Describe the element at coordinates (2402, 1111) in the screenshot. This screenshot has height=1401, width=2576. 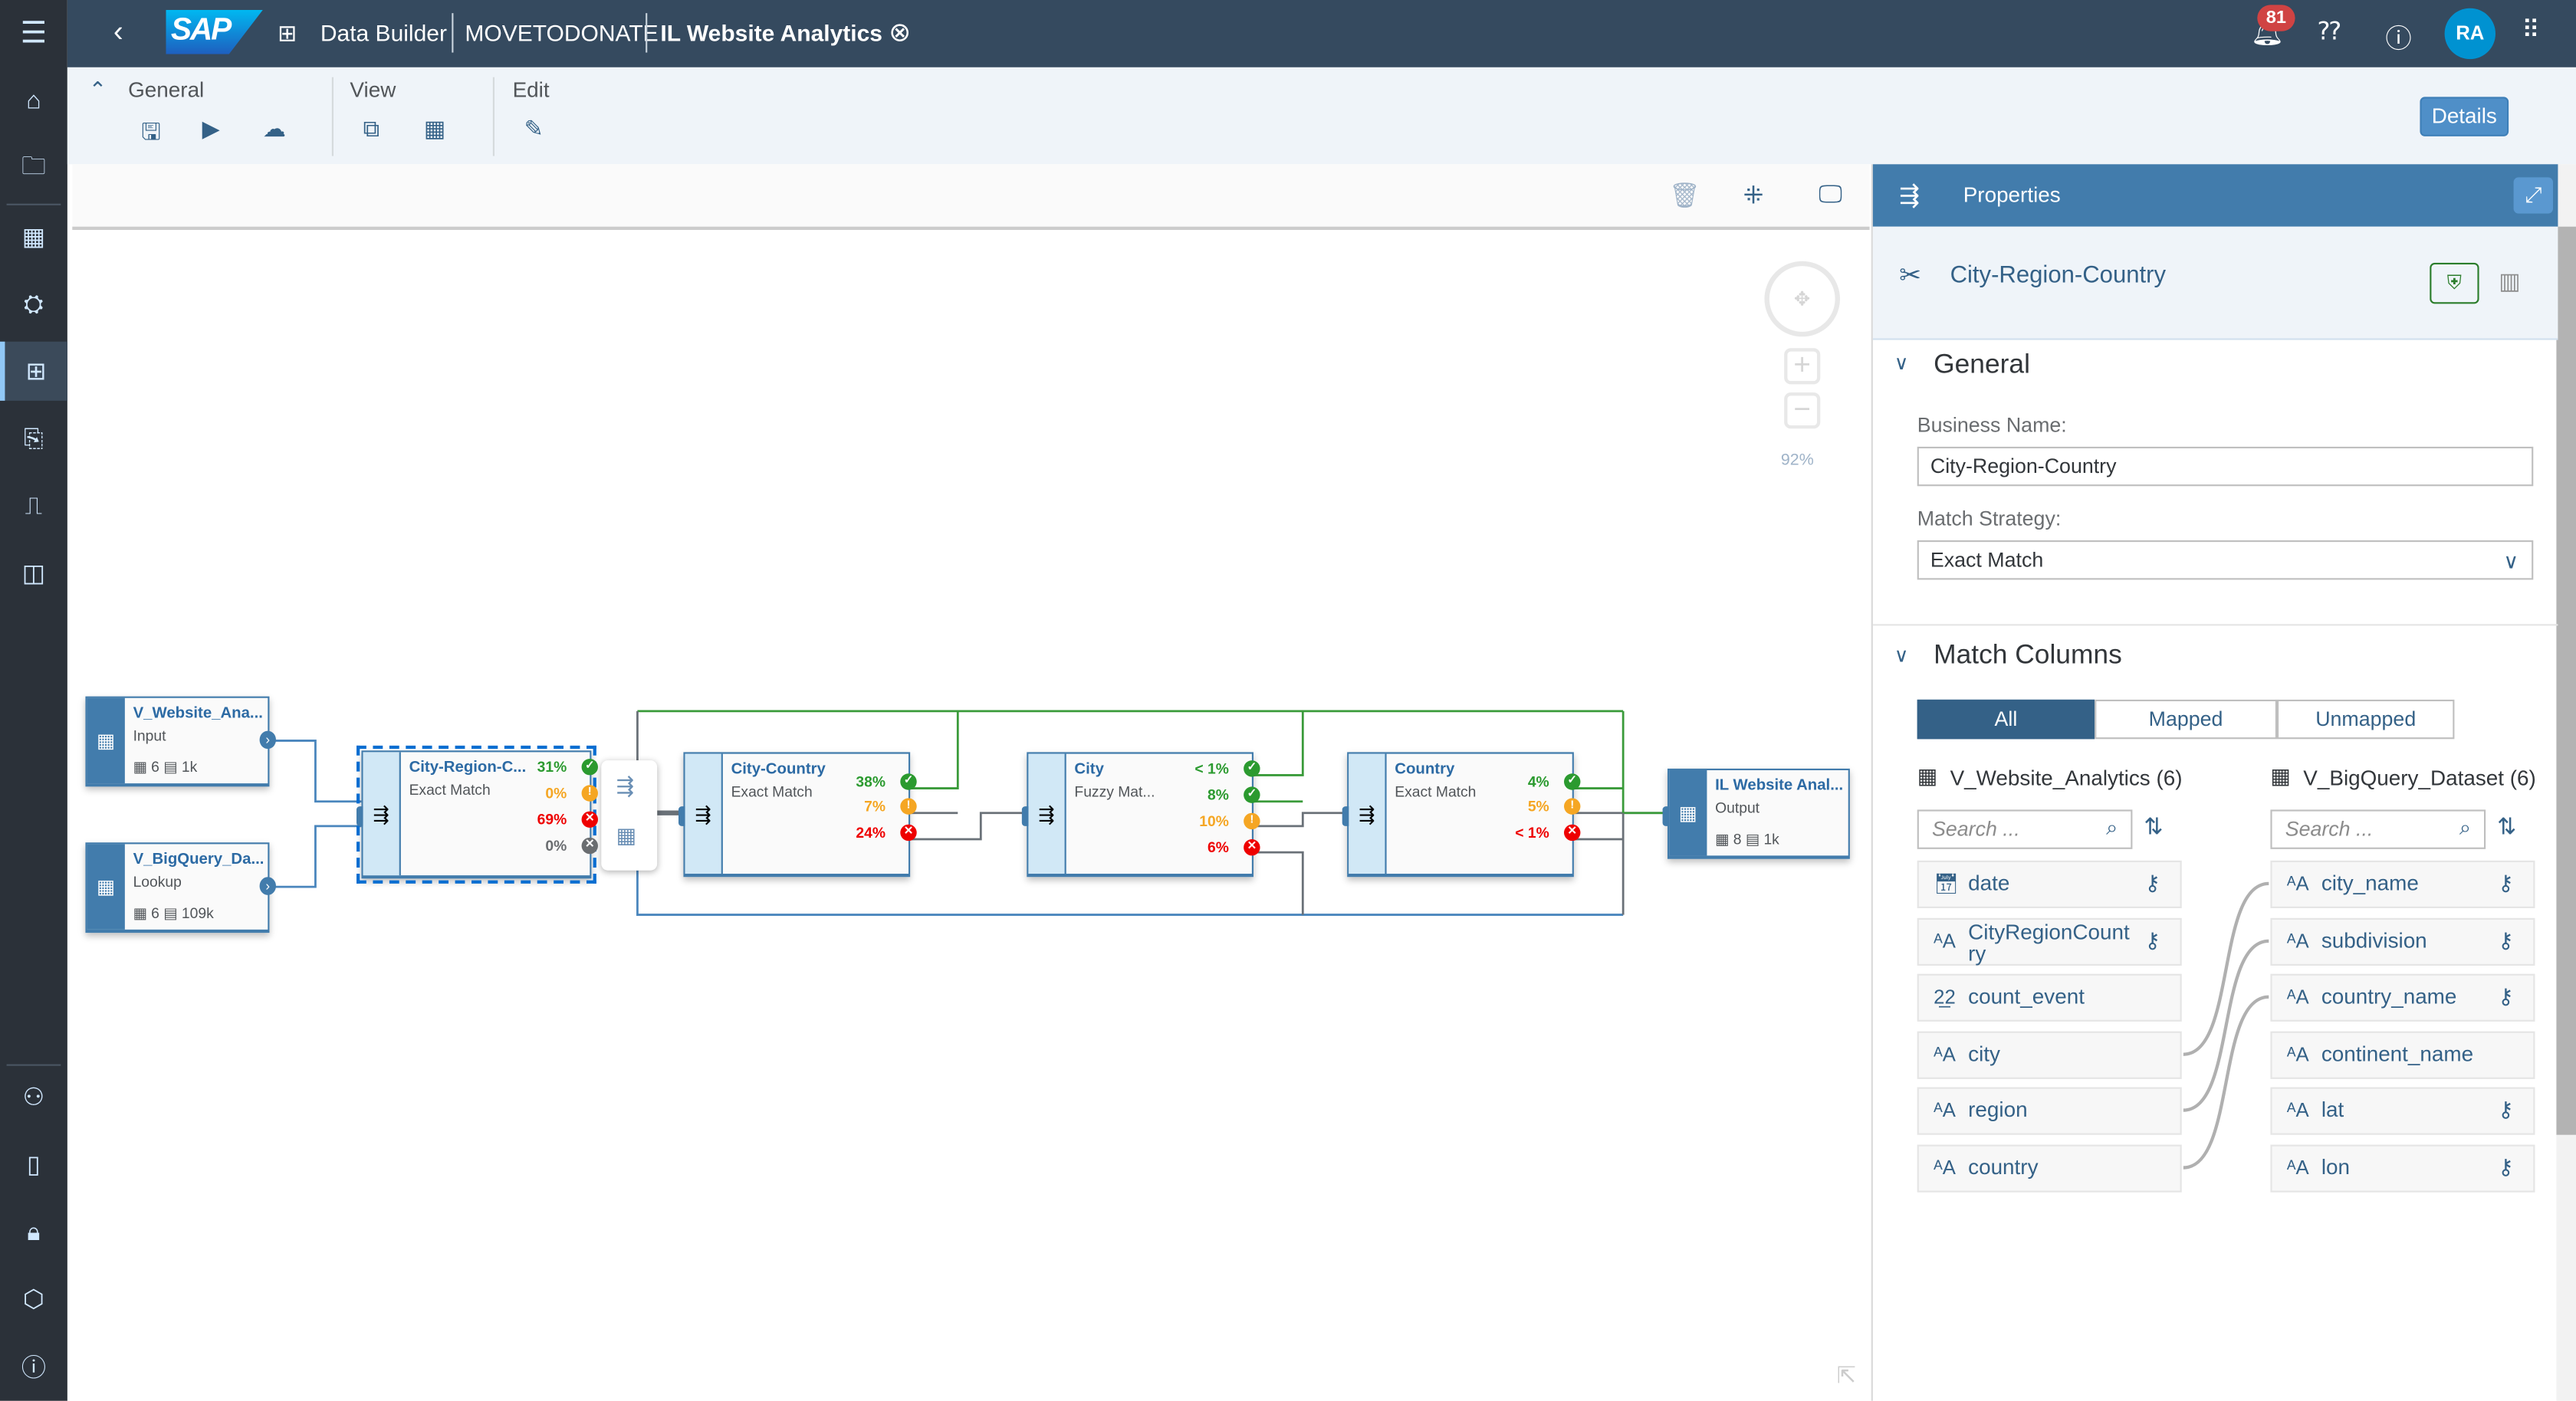
I see `column-item-lat: ᴬA lat ⚷` at that location.